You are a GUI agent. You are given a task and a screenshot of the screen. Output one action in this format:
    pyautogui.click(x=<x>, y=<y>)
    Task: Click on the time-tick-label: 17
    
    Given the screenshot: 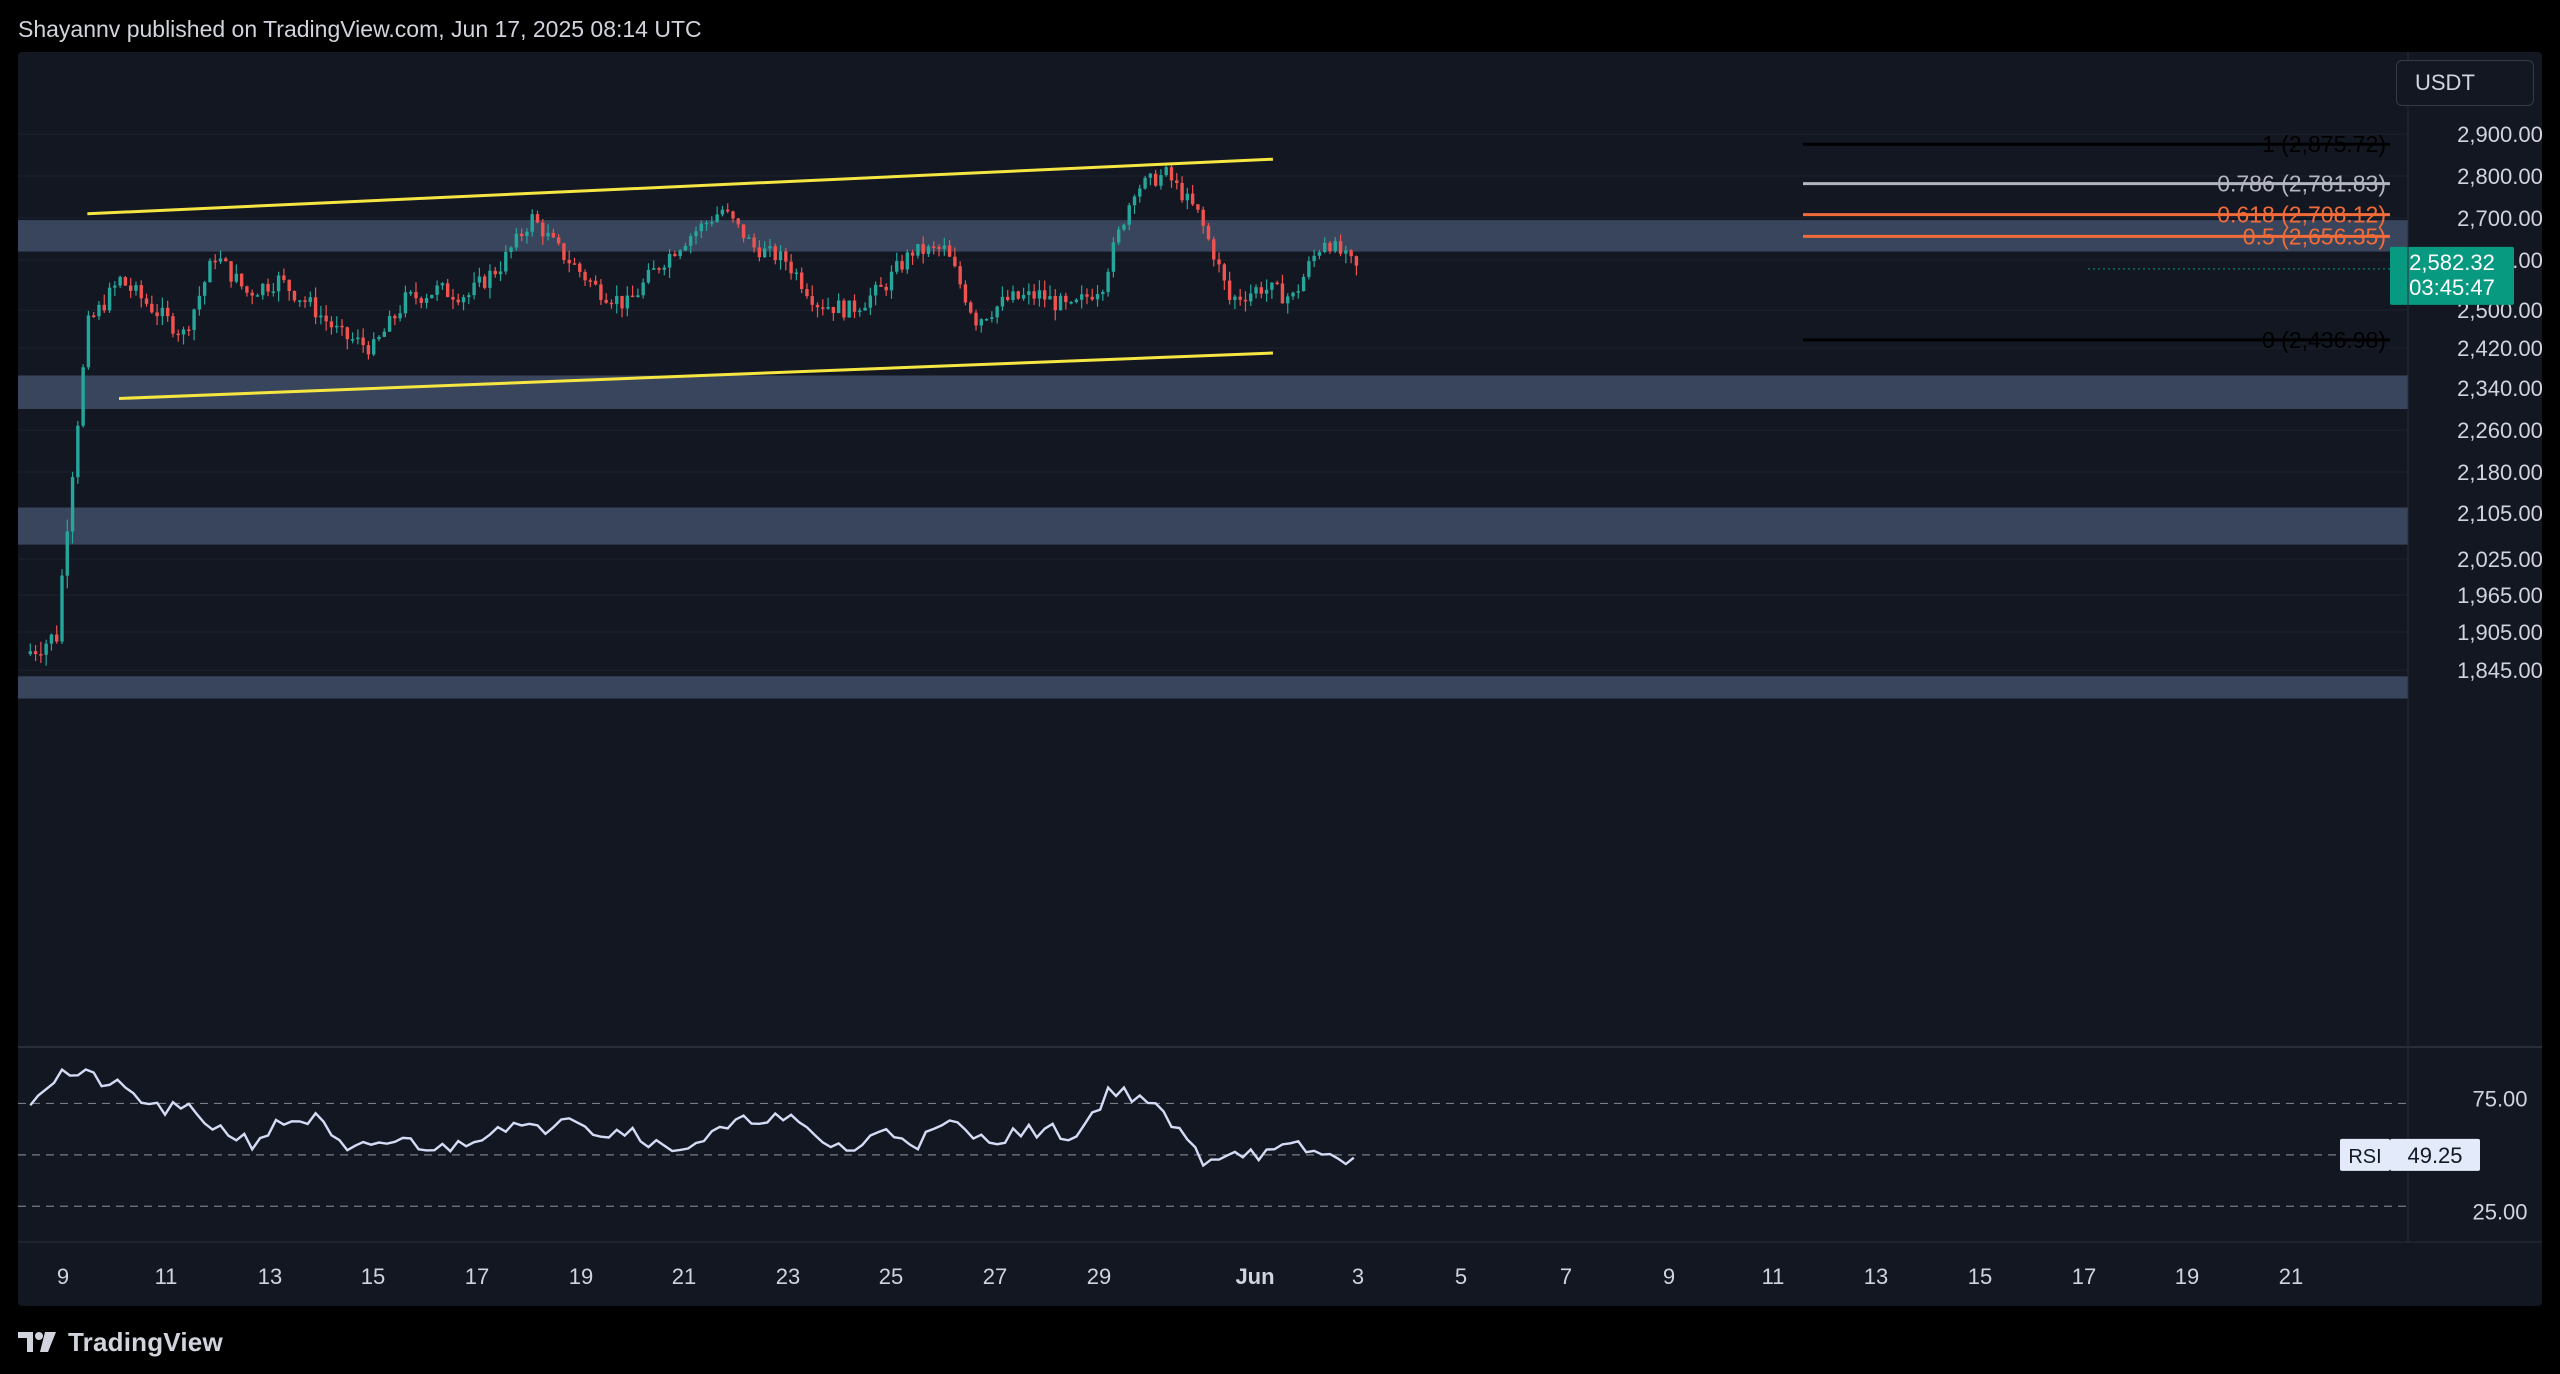 What is the action you would take?
    pyautogui.click(x=477, y=1276)
    